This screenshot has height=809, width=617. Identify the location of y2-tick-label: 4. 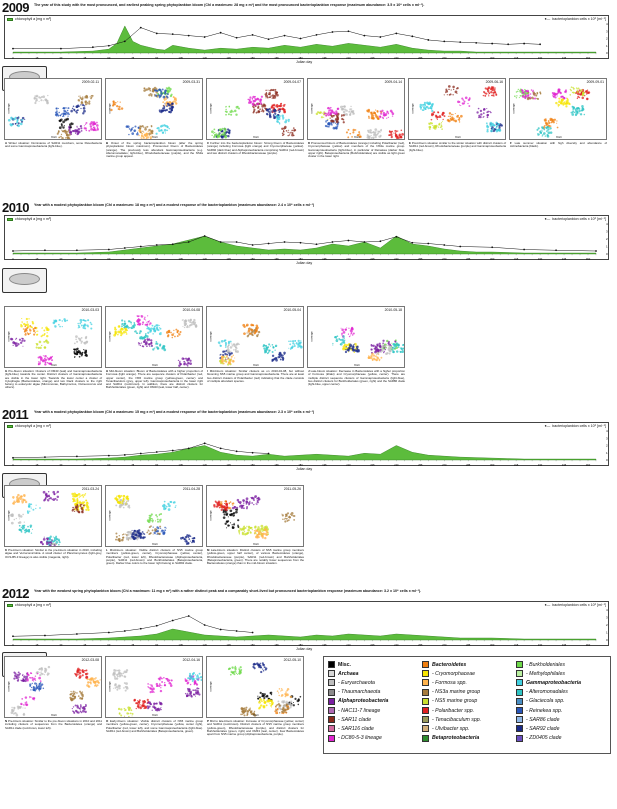
(607, 224).